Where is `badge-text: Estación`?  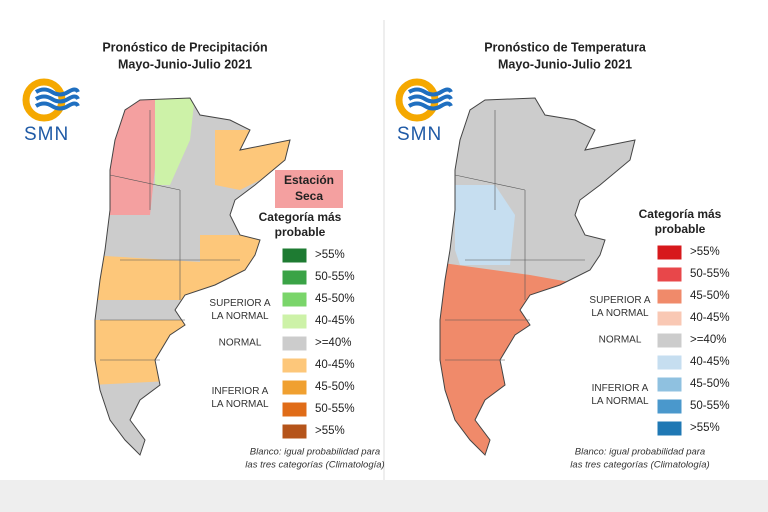 badge-text: Estación is located at coordinates (309, 180).